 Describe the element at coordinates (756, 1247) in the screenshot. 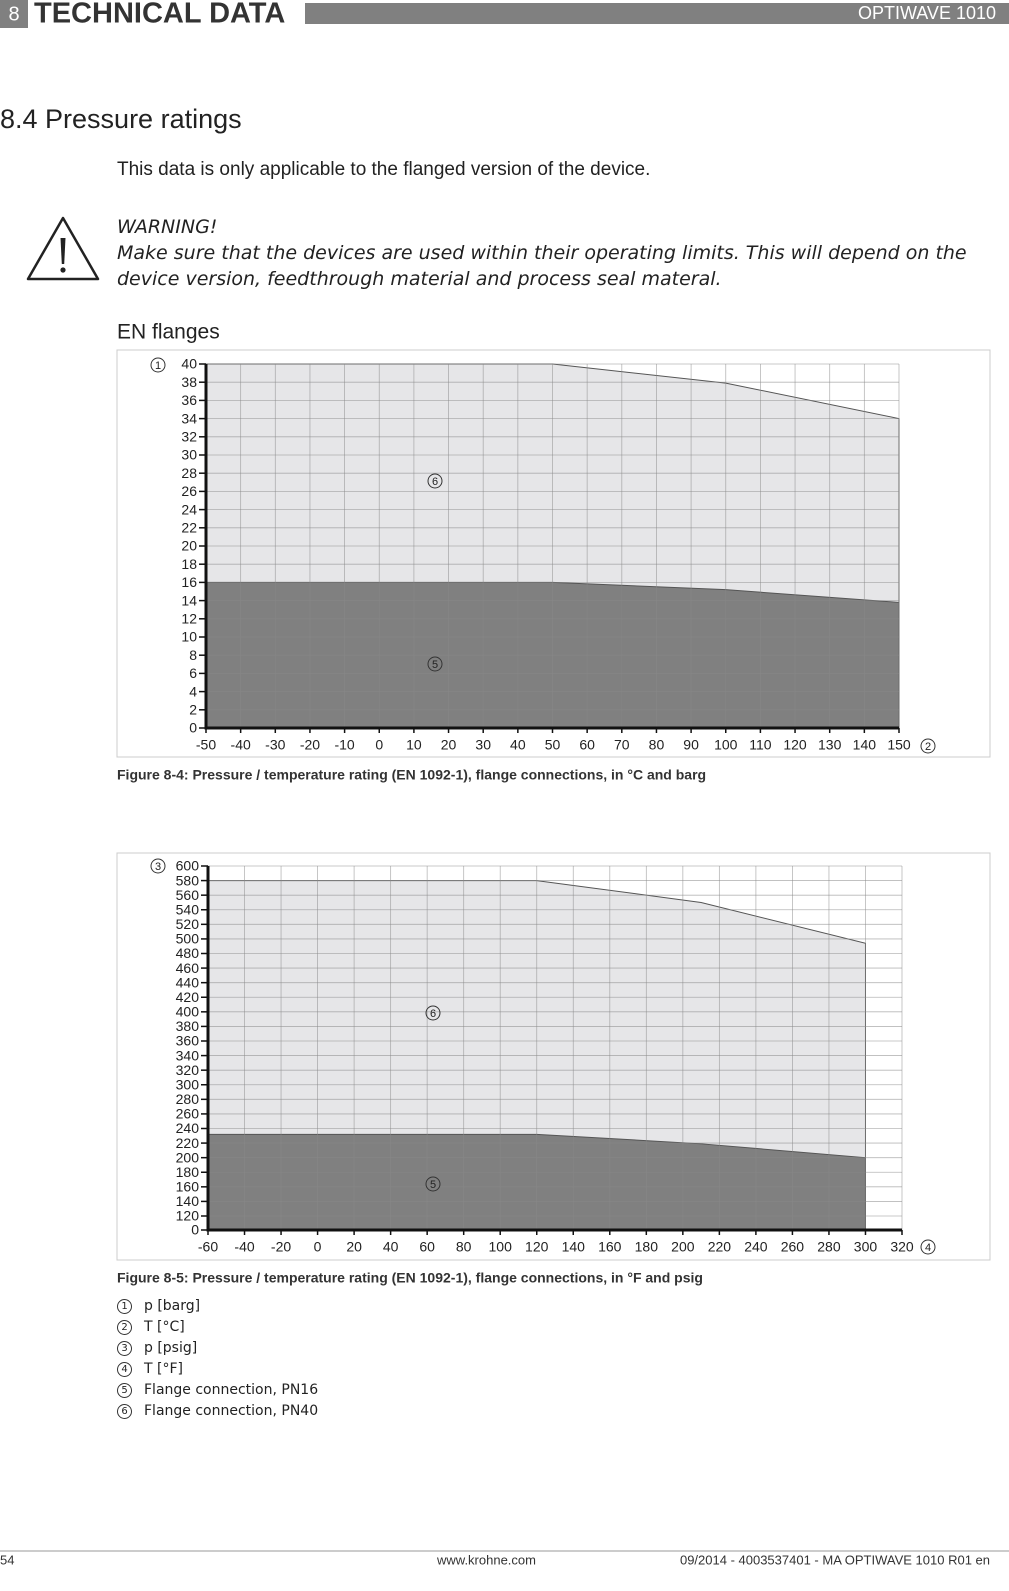

I see `x-tick-label: 240` at that location.